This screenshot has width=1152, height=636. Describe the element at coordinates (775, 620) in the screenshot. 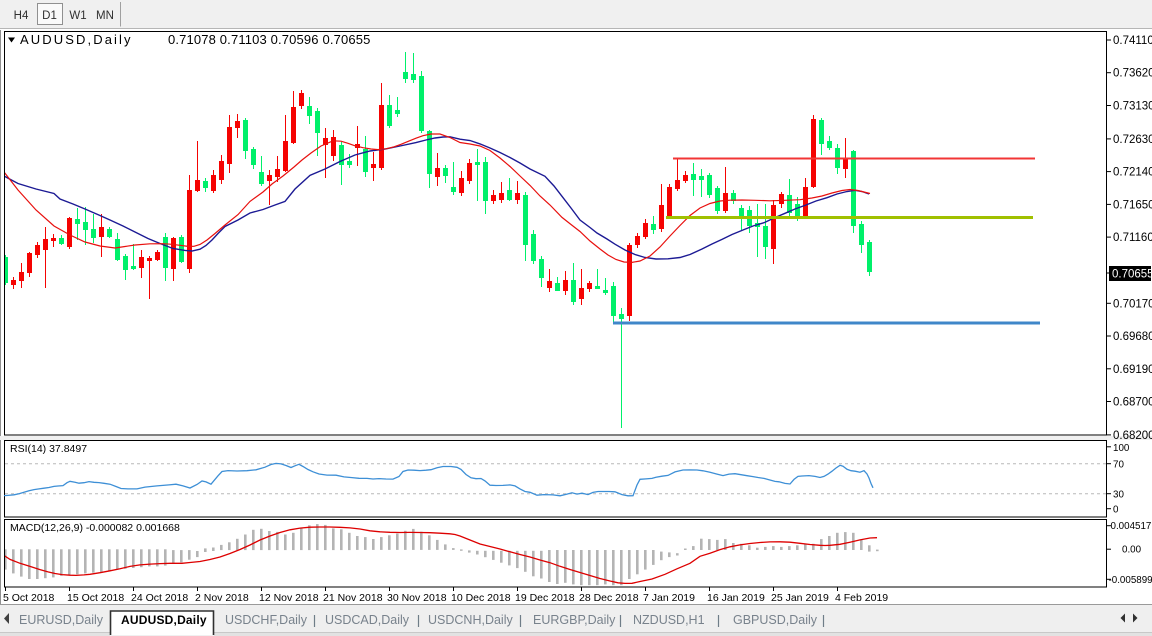

I see `svg-text: GBPUSD,Daily` at that location.